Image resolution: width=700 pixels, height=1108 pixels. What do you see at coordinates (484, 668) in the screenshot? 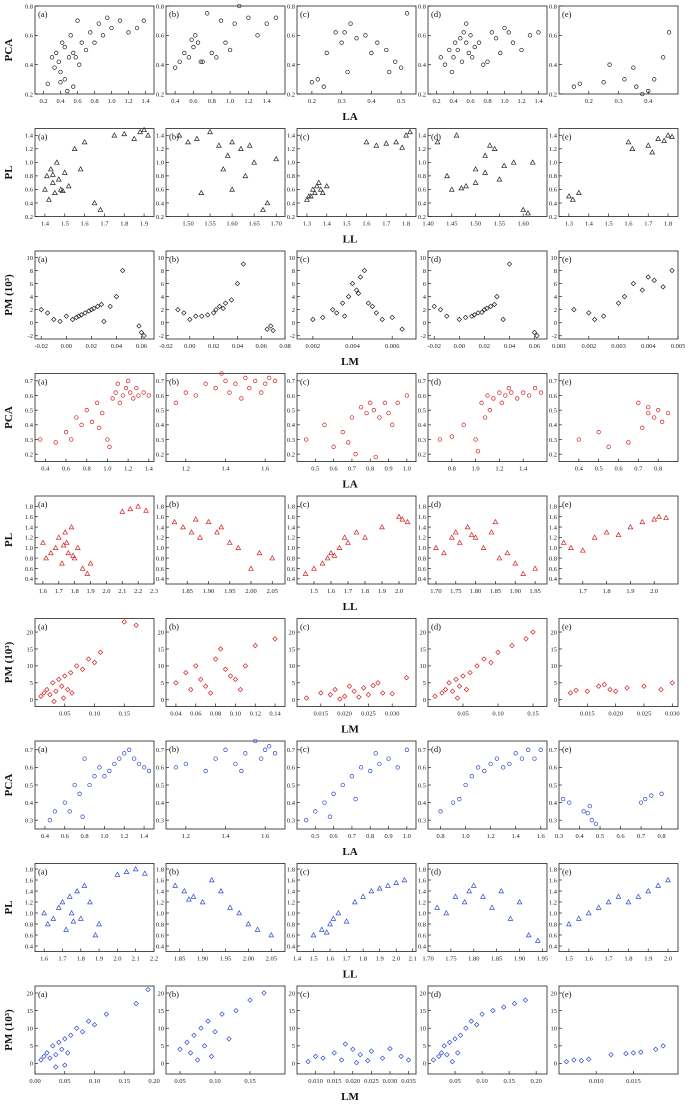
I see `scatter-panel: (d) 0.05 0.10 0.15 0 5 10 15 20` at bounding box center [484, 668].